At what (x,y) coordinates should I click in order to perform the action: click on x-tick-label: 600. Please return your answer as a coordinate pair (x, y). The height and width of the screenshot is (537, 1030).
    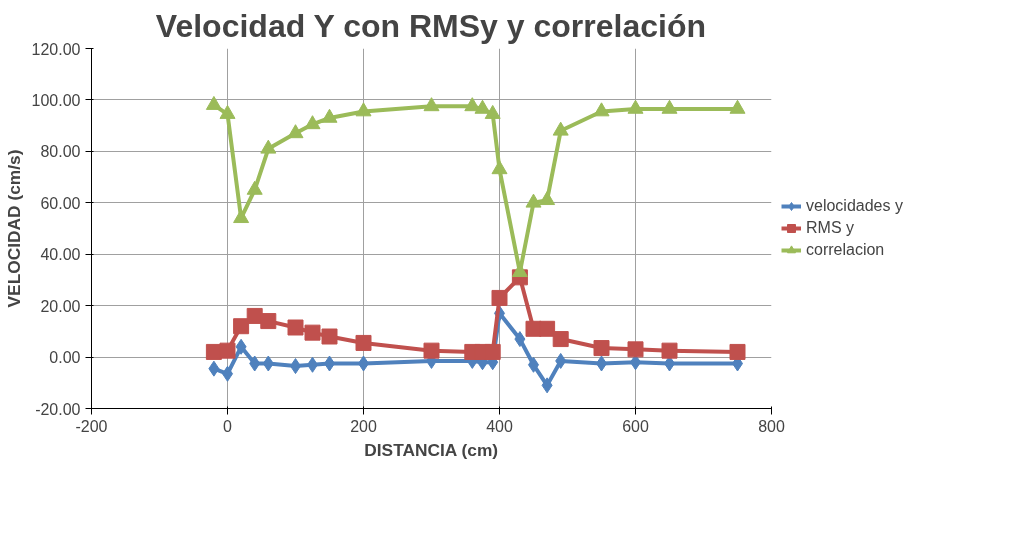
    Looking at the image, I should click on (635, 426).